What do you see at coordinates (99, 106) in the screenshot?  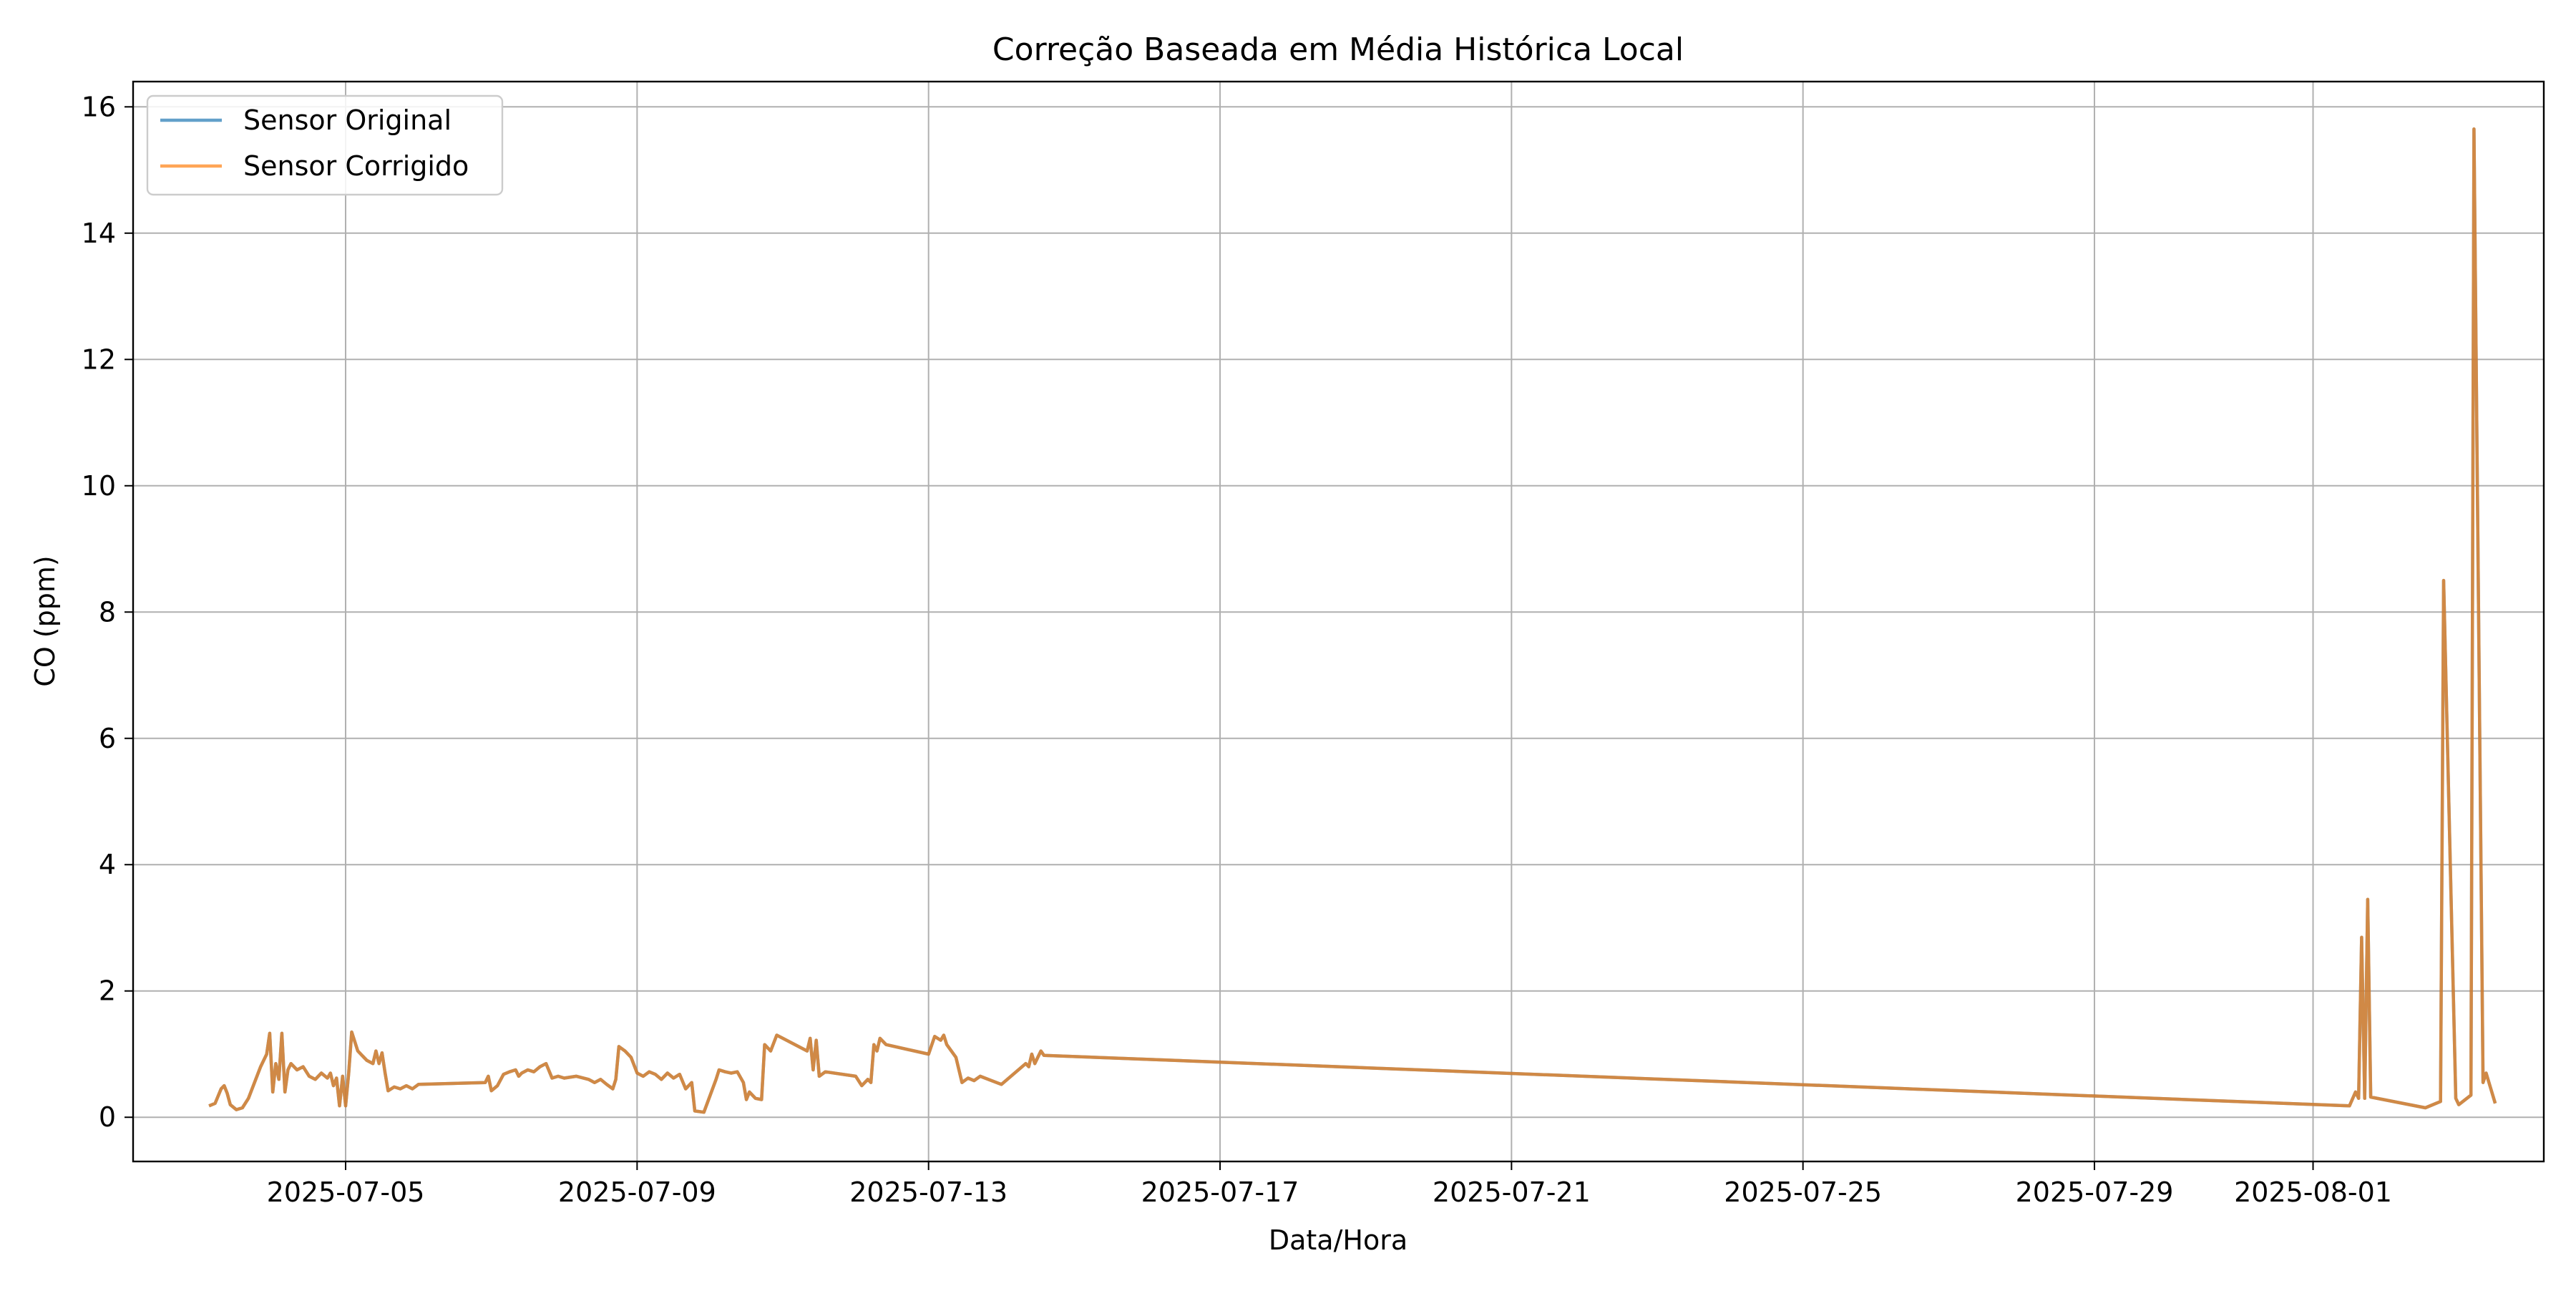 I see `y-tick-label: 16` at bounding box center [99, 106].